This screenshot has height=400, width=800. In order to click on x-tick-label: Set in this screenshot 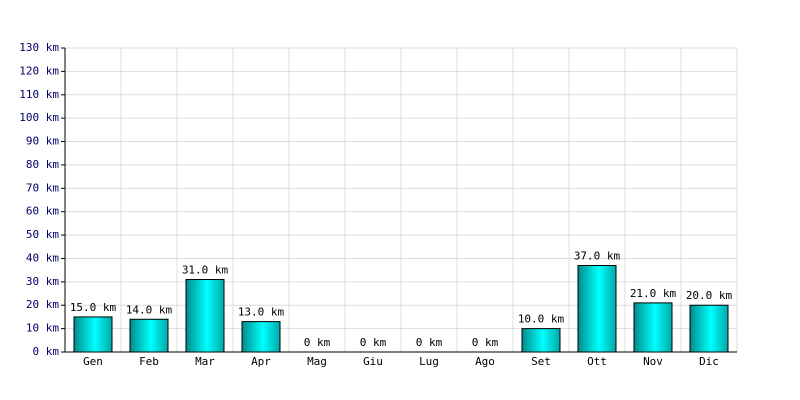, I will do `click(541, 361)`.